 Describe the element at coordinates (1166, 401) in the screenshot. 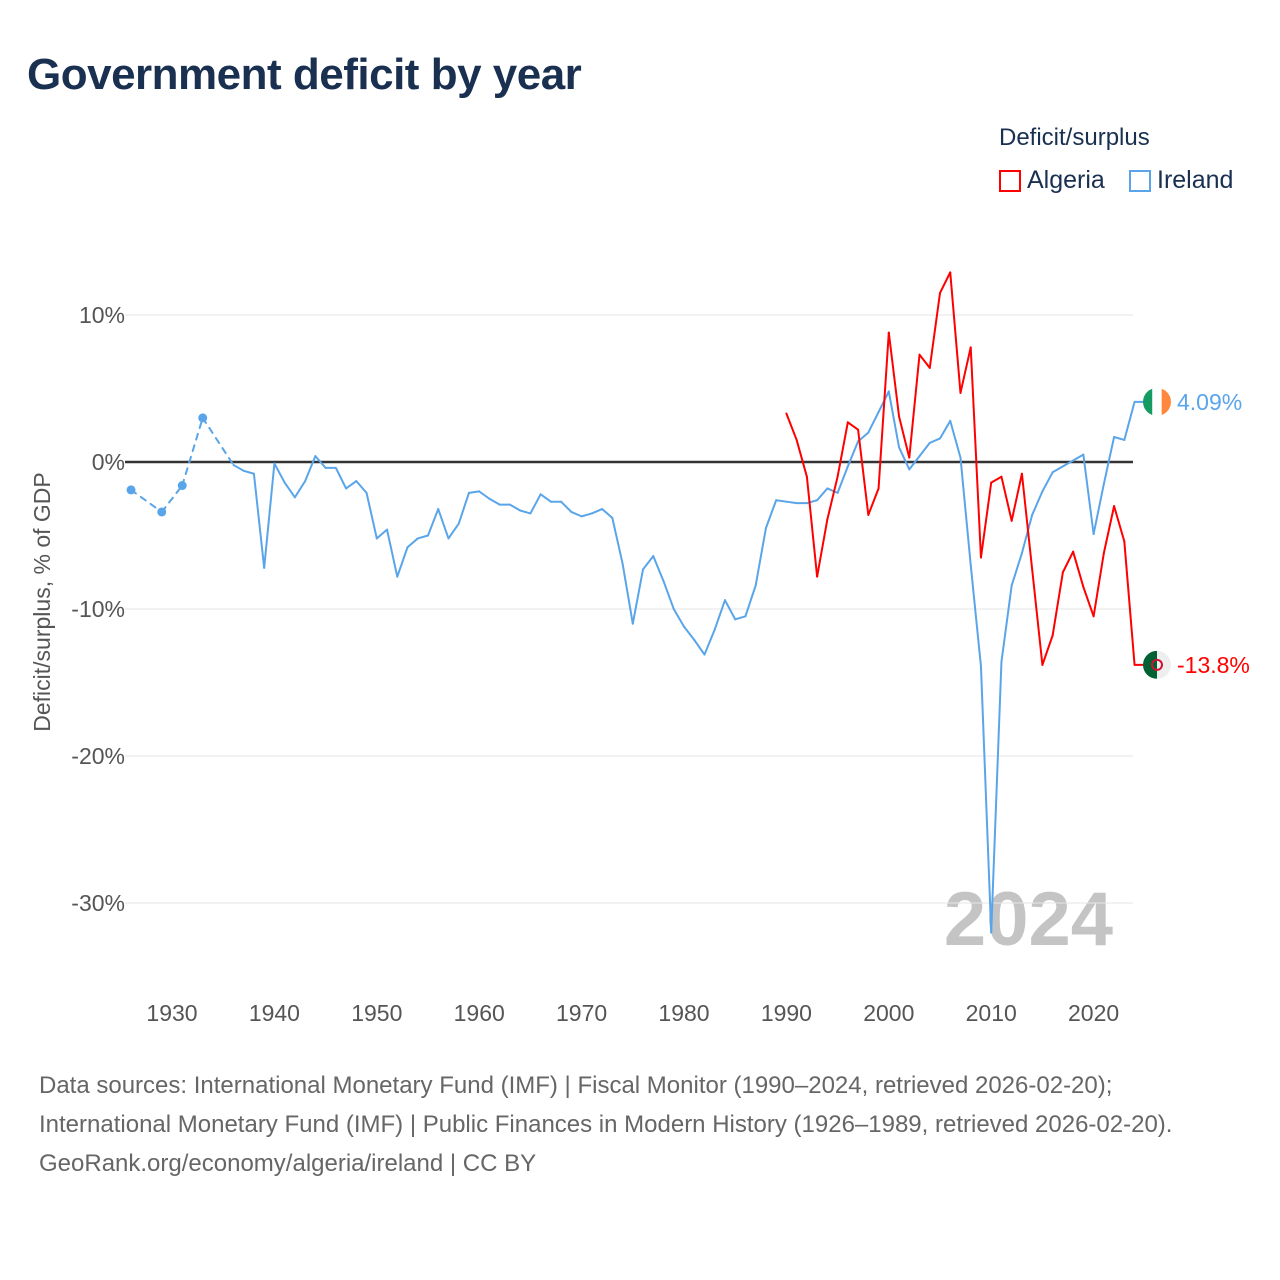

I see `flag-orange` at that location.